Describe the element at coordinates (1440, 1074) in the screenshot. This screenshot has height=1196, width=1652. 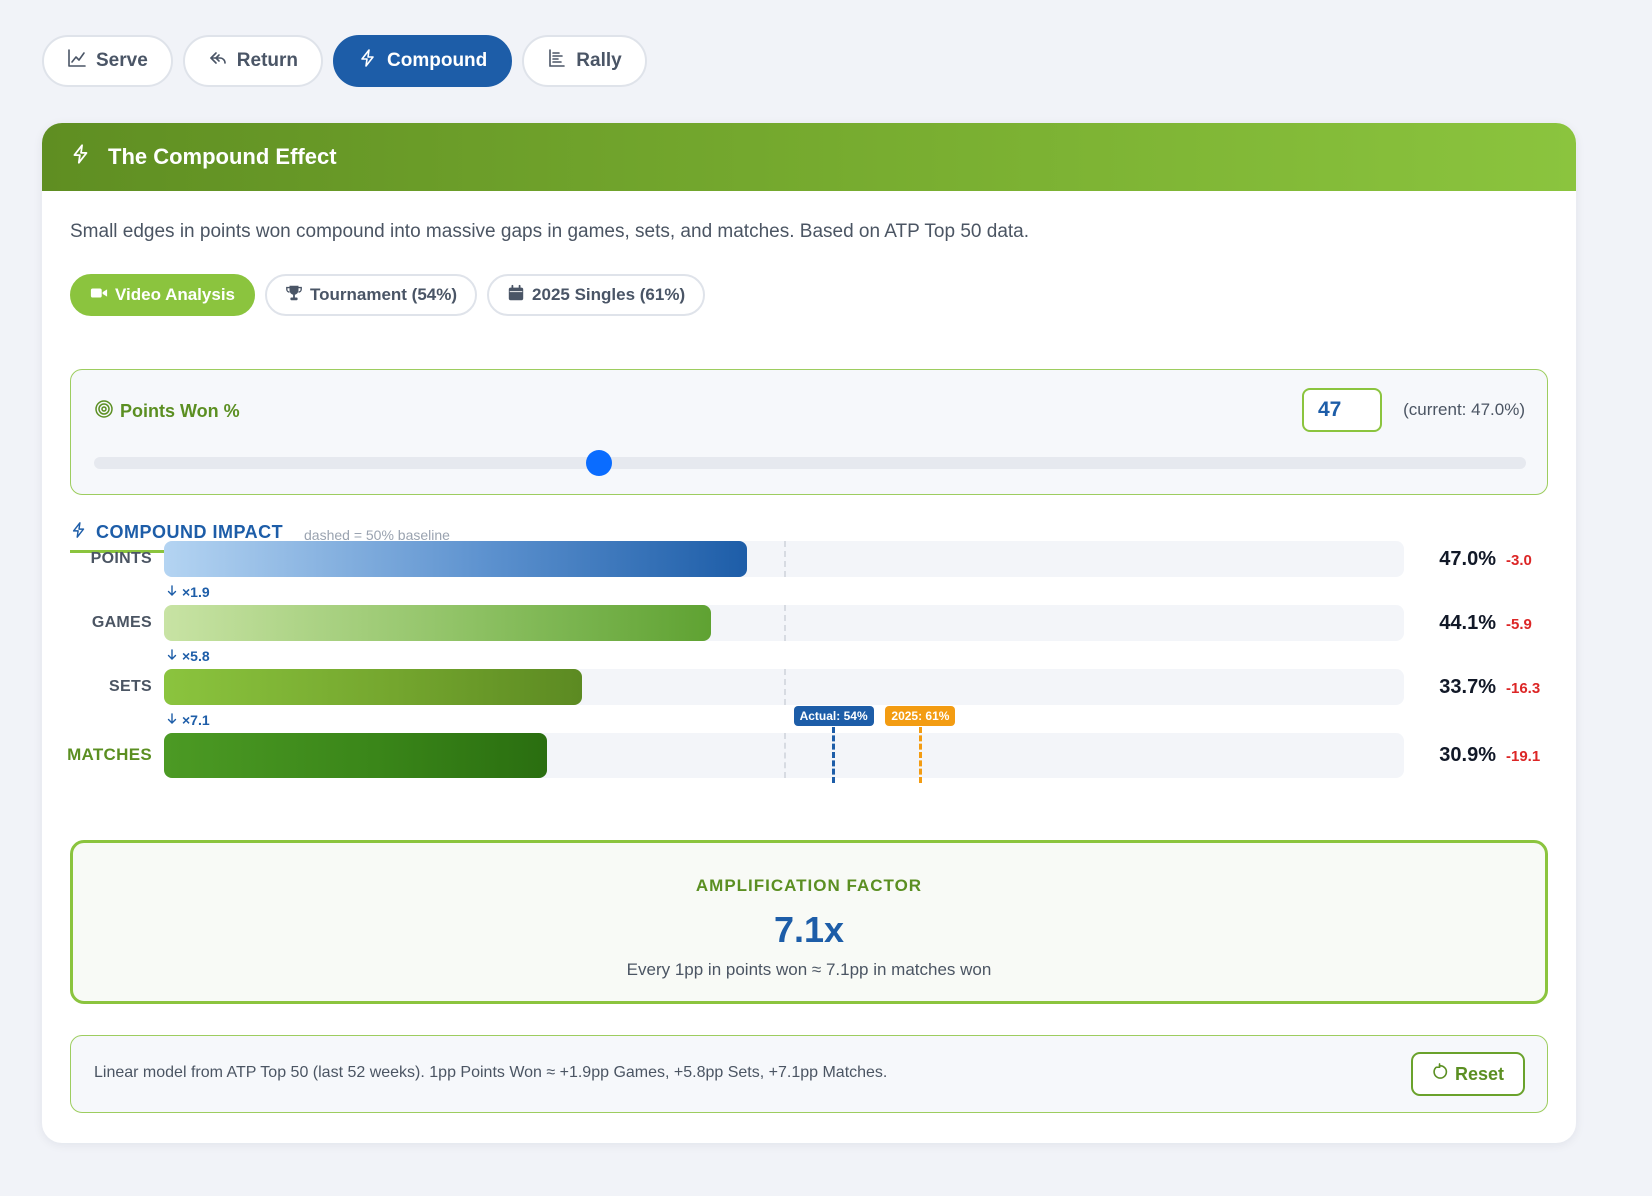
I see `reset-icon` at that location.